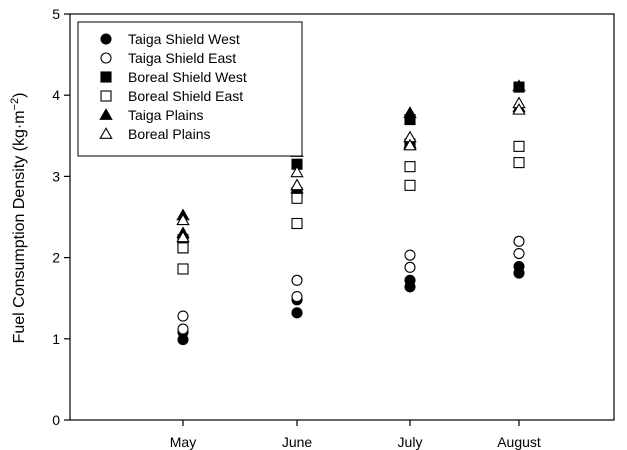 This screenshot has height=450, width=627. What do you see at coordinates (106, 77) in the screenshot?
I see `legend-marker-boreal-shield-west` at bounding box center [106, 77].